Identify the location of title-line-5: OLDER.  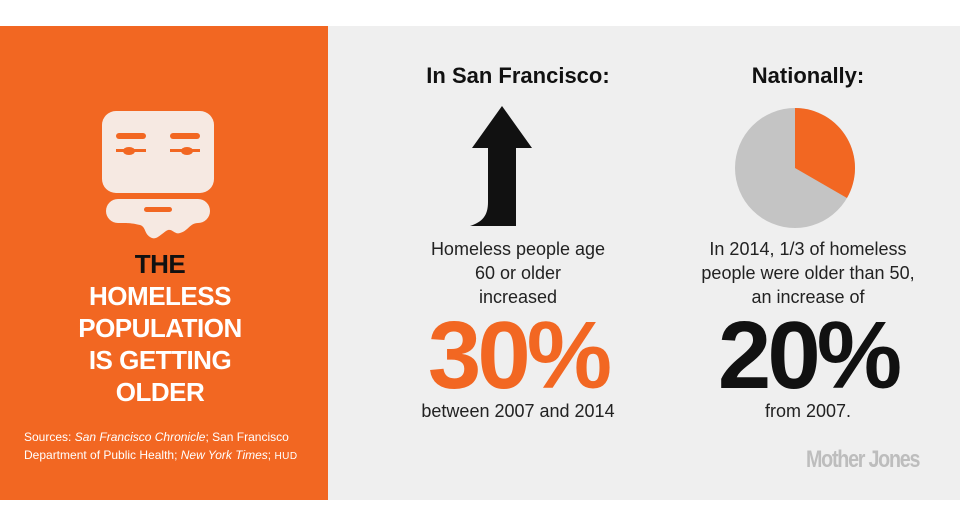
(160, 392).